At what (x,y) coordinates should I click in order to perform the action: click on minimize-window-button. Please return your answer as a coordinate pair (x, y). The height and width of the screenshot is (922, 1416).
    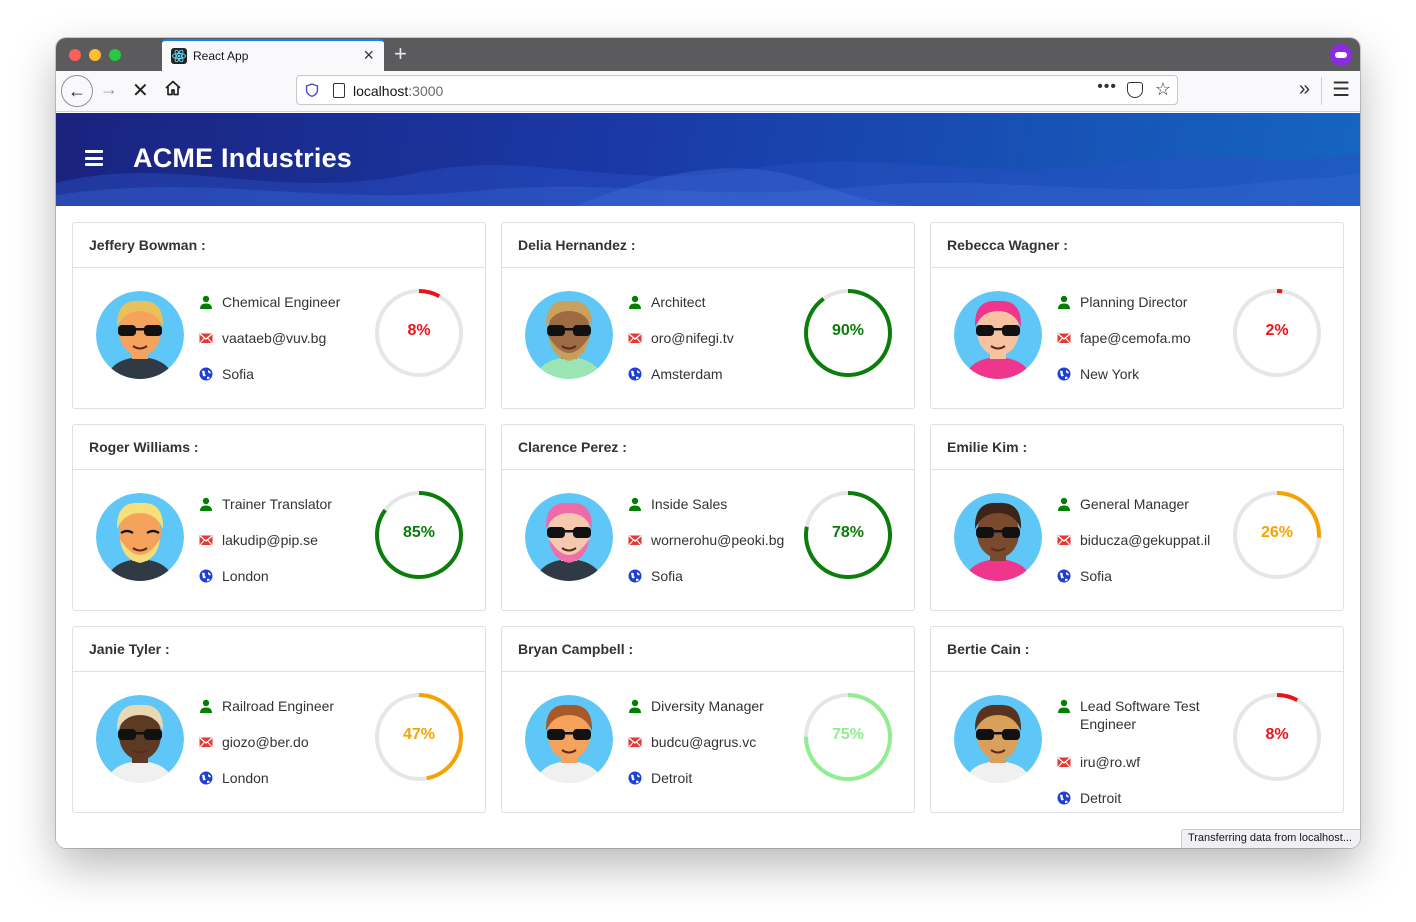
    Looking at the image, I should click on (95, 55).